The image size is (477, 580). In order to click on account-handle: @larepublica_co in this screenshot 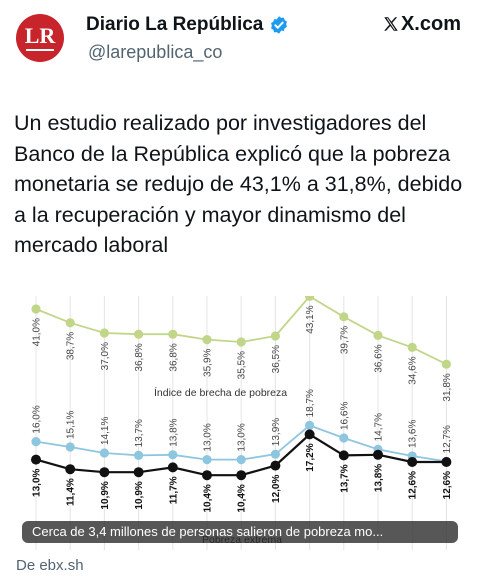, I will do `click(155, 52)`.